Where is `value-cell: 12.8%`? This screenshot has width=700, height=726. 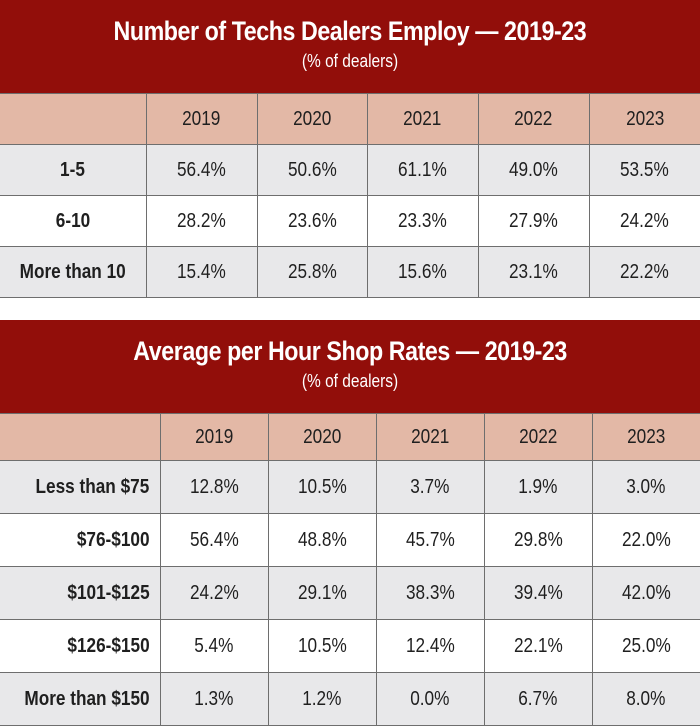
value-cell: 12.8% is located at coordinates (214, 487).